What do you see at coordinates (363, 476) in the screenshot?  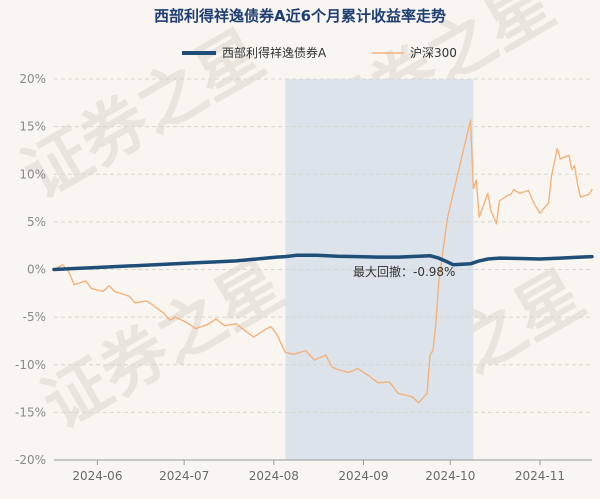 I see `x-tick-label: 2024-09` at bounding box center [363, 476].